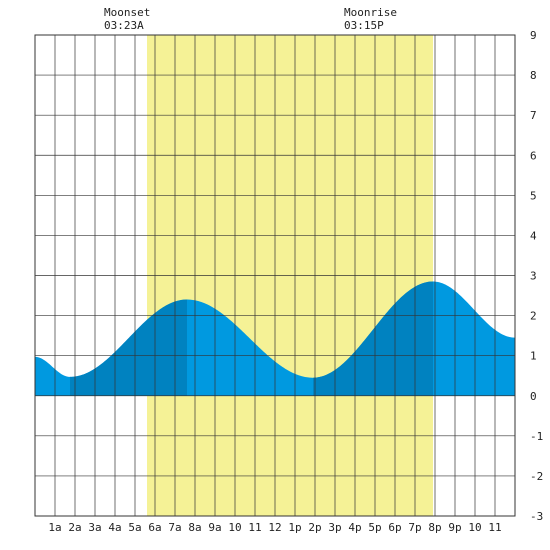 This screenshot has height=550, width=550. I want to click on x-tick-label: 8a, so click(194, 527).